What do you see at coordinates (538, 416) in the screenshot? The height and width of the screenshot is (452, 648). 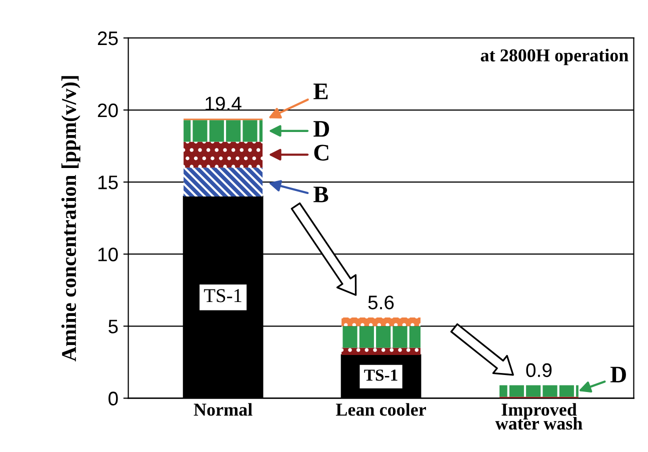 I see `x-tick-label: Improved water wash` at bounding box center [538, 416].